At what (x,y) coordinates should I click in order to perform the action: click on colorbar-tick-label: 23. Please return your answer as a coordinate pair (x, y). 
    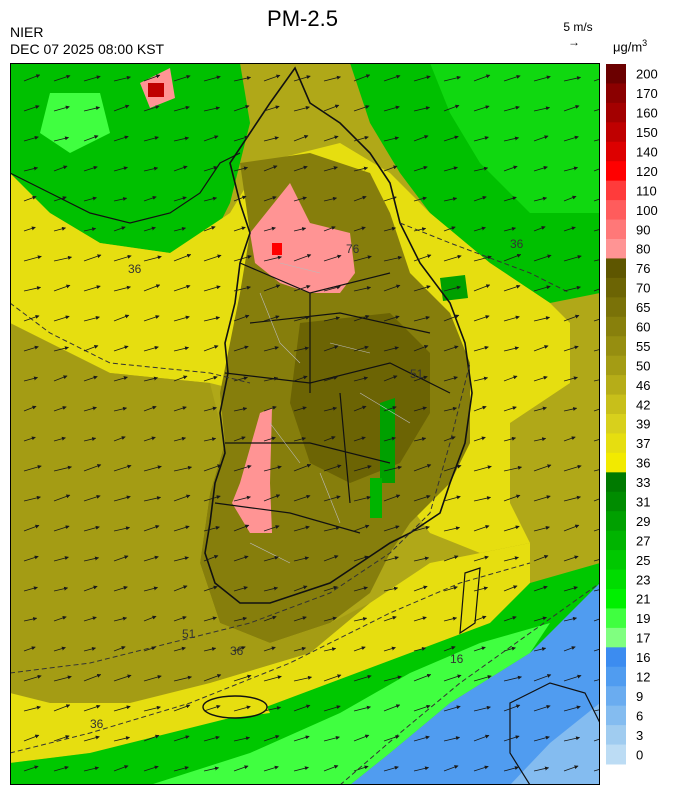
    Looking at the image, I should click on (643, 579).